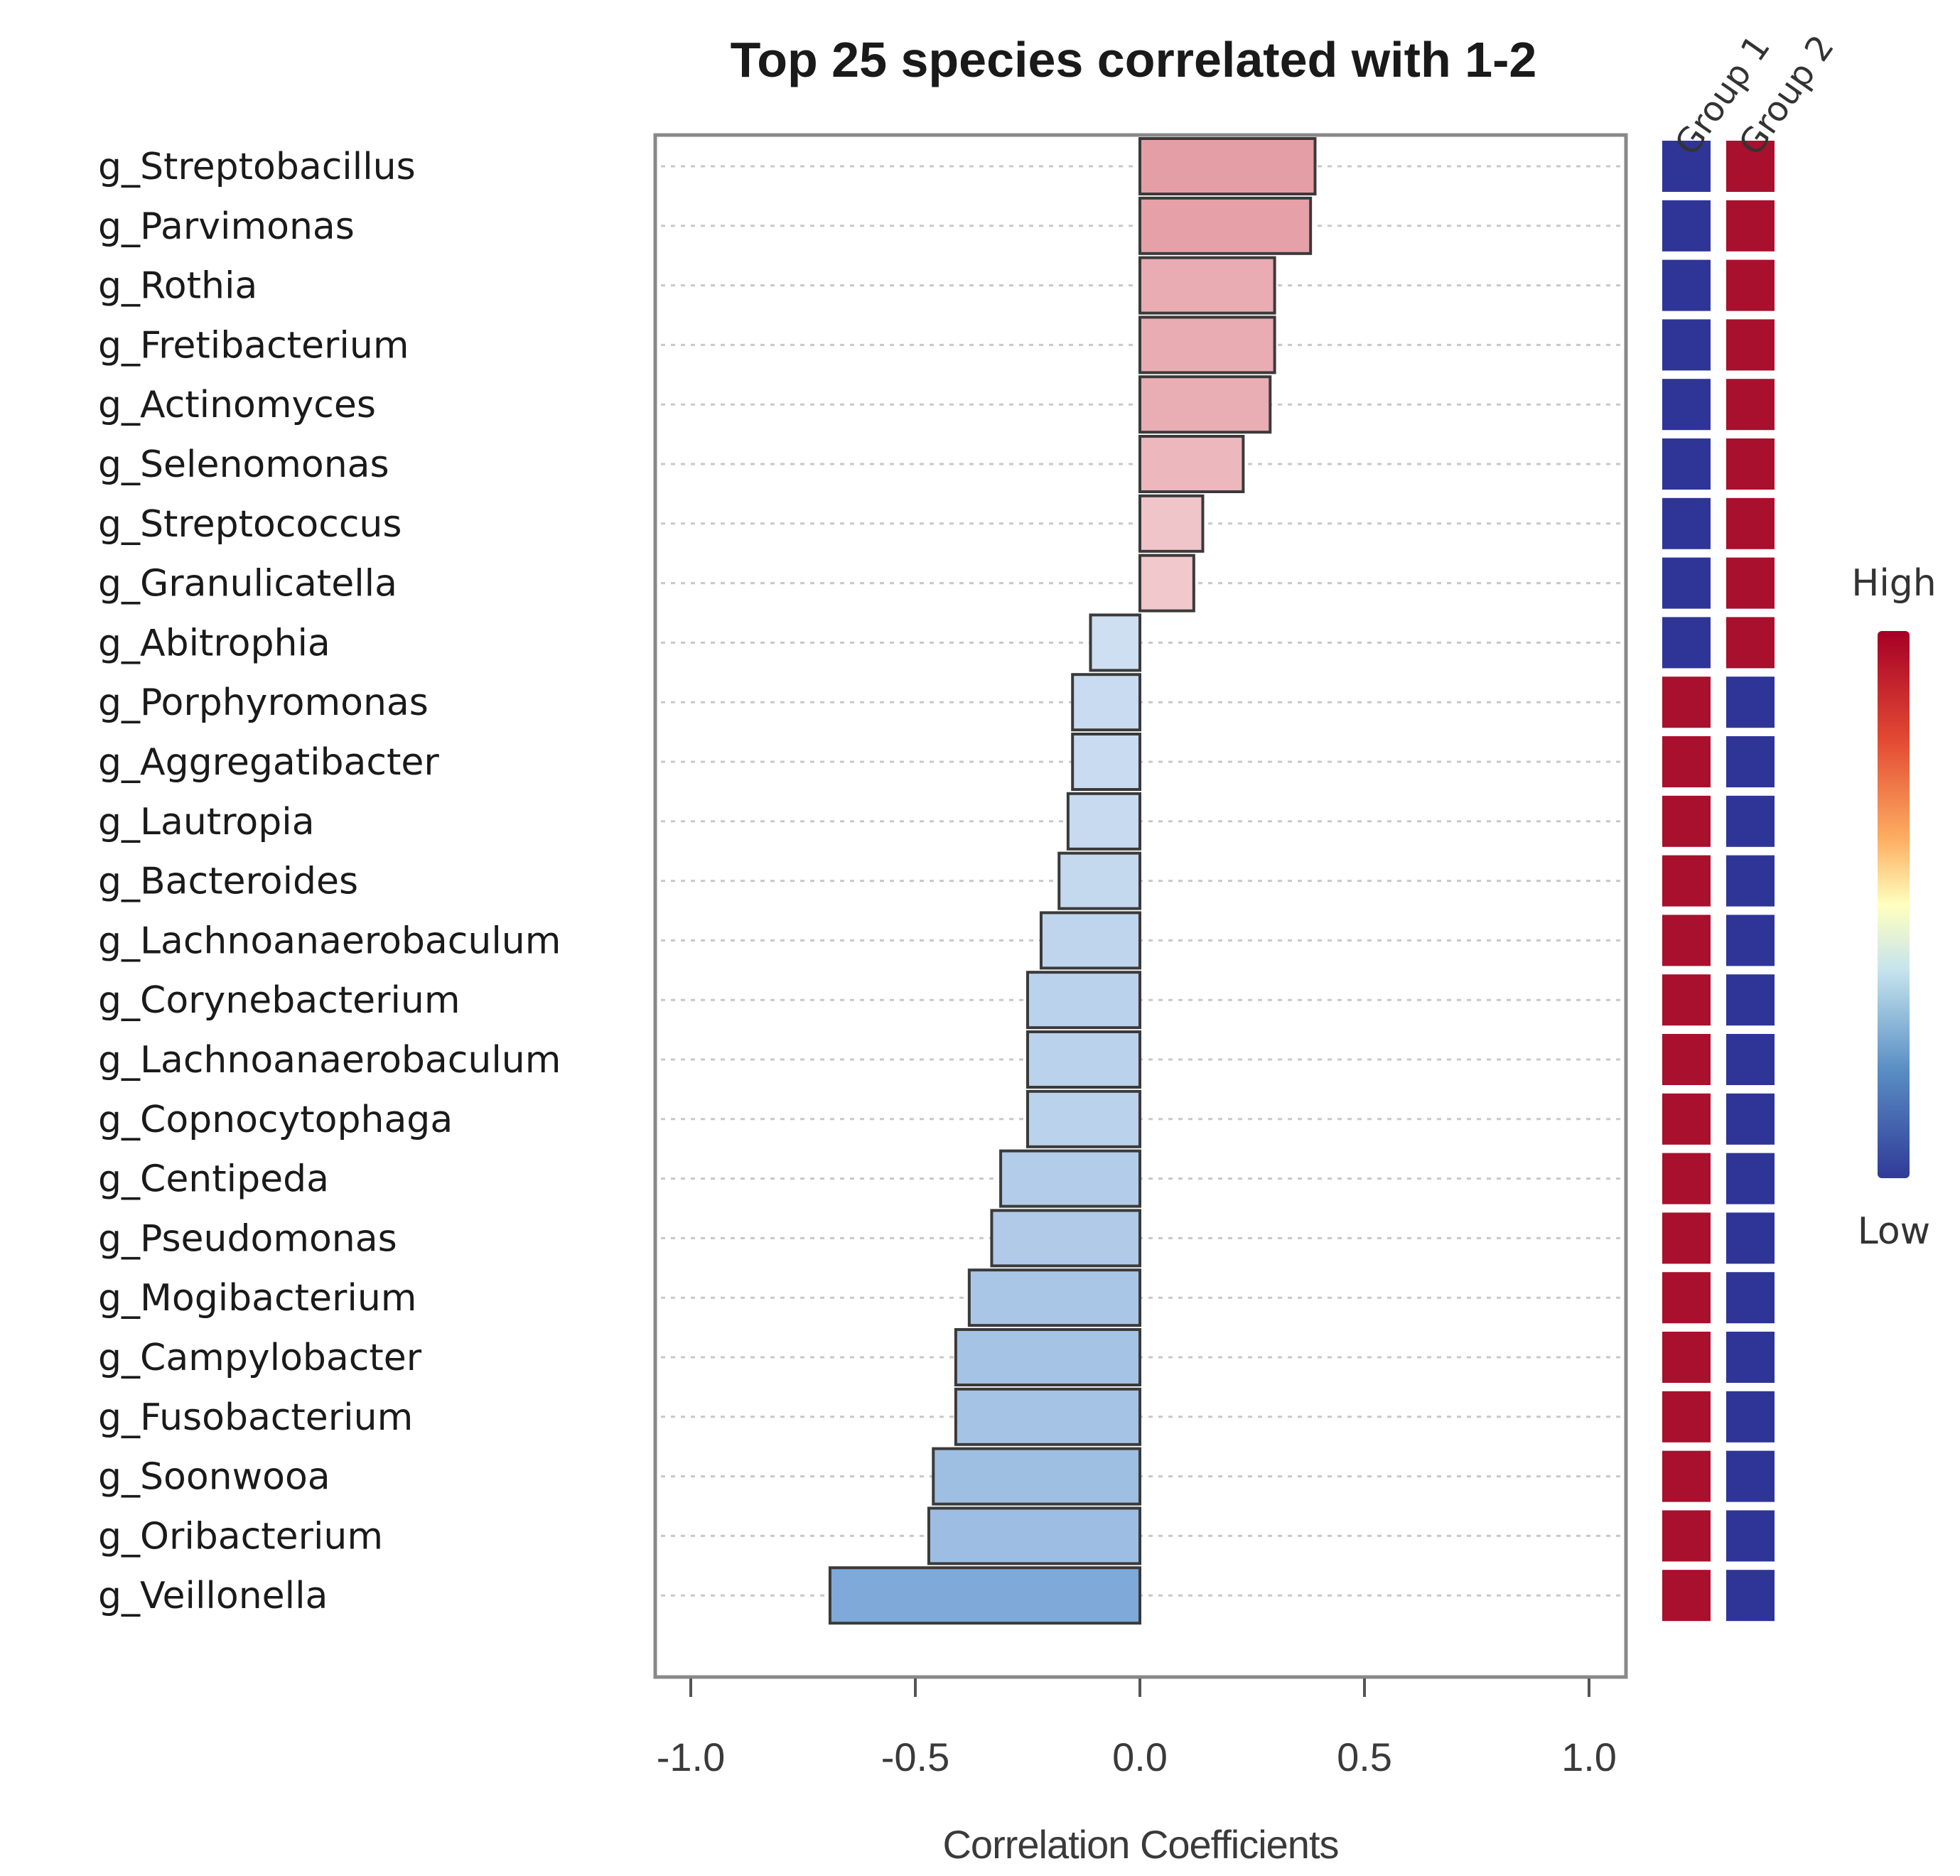  What do you see at coordinates (248, 1238) in the screenshot?
I see `category-label: g_Pseudomonas` at bounding box center [248, 1238].